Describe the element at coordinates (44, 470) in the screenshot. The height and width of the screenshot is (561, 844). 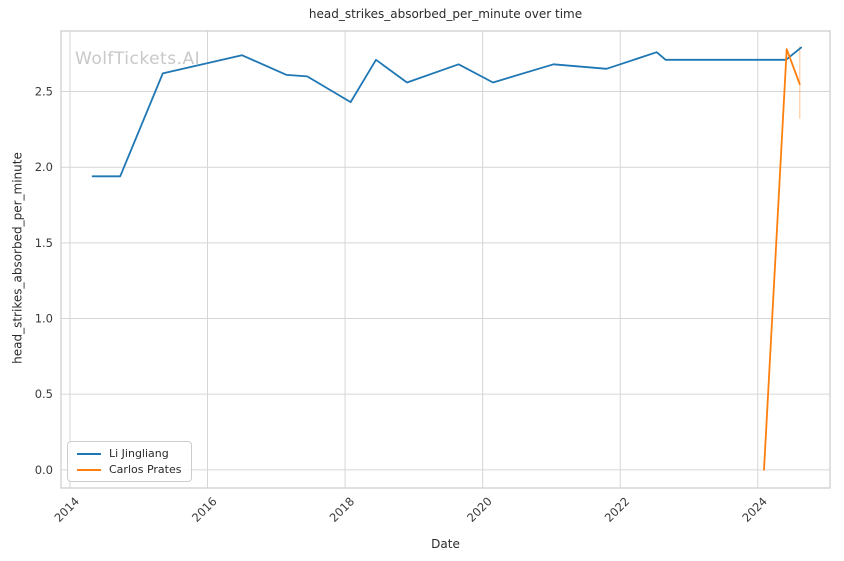
I see `y-tick-label: 0.0` at that location.